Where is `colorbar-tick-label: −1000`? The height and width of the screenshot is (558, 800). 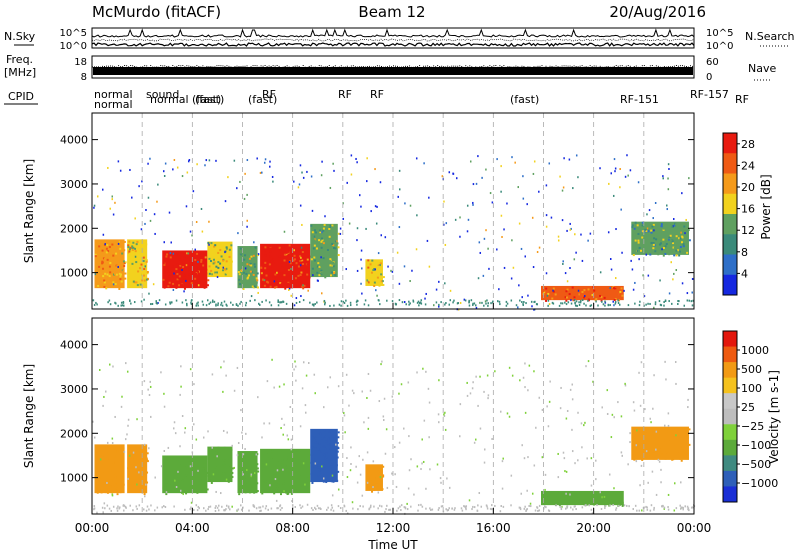 colorbar-tick-label: −1000 is located at coordinates (759, 483).